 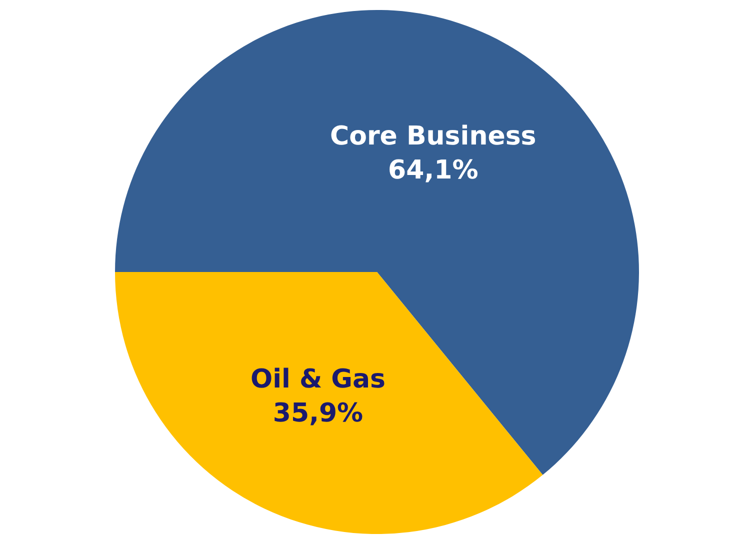 What do you see at coordinates (433, 137) in the screenshot?
I see `slice-label: Core Business` at bounding box center [433, 137].